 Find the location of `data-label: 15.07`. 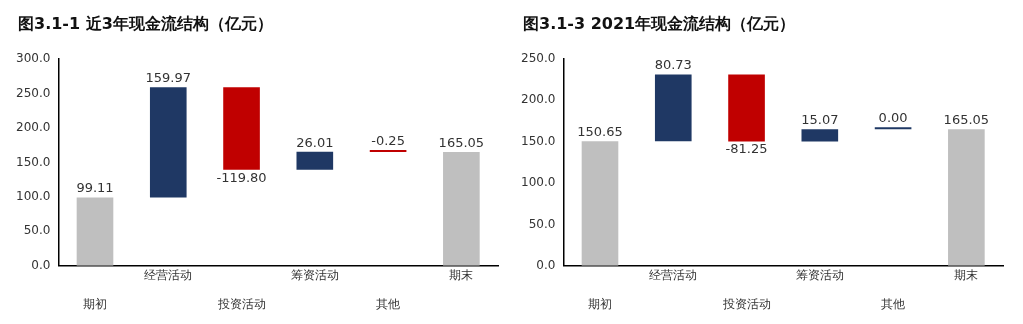

data-label: 15.07 is located at coordinates (820, 120).